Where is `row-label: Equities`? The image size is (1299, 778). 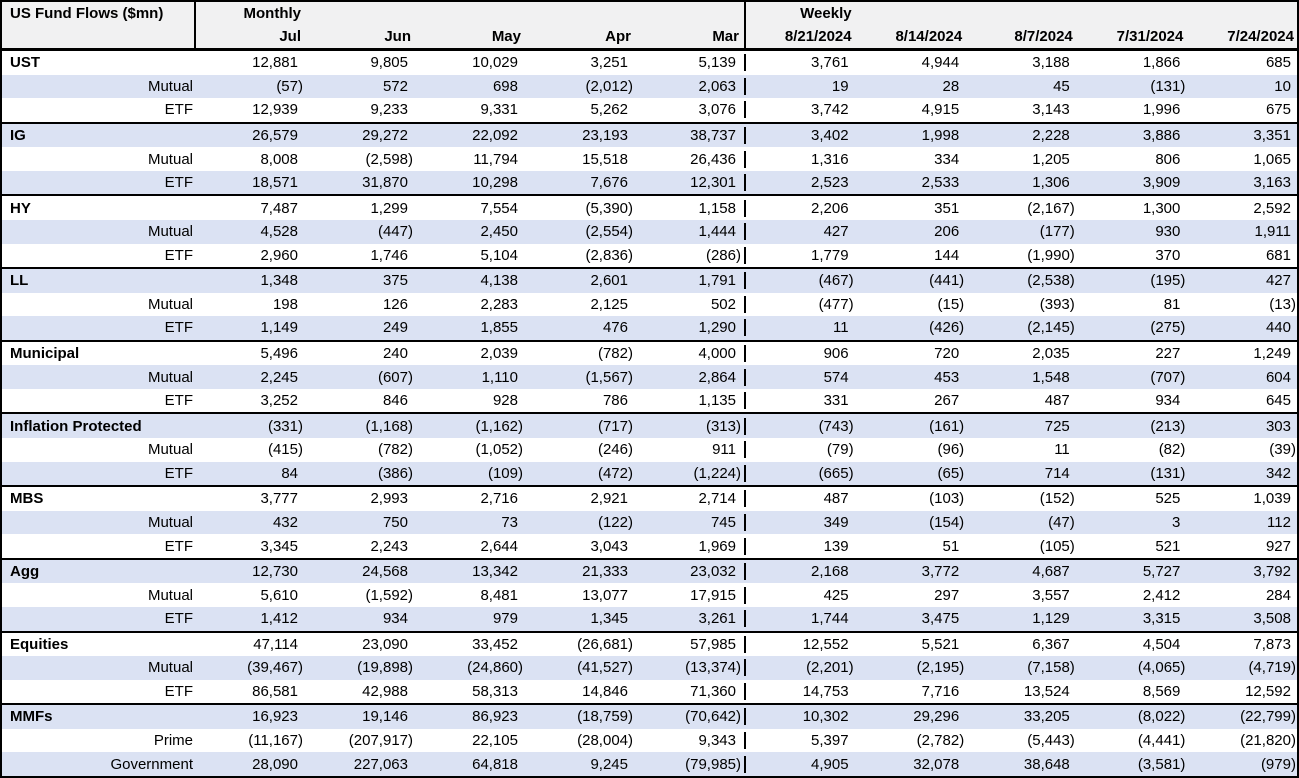 row-label: Equities is located at coordinates (39, 644).